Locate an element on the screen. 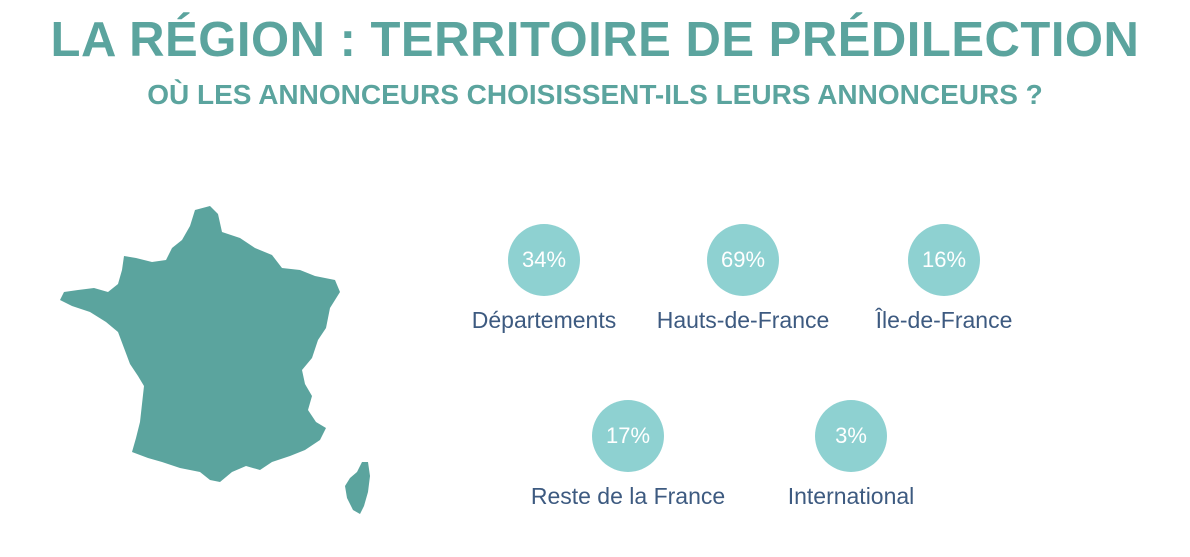 This screenshot has height=557, width=1190. stat-label: Hauts-de-France is located at coordinates (743, 320).